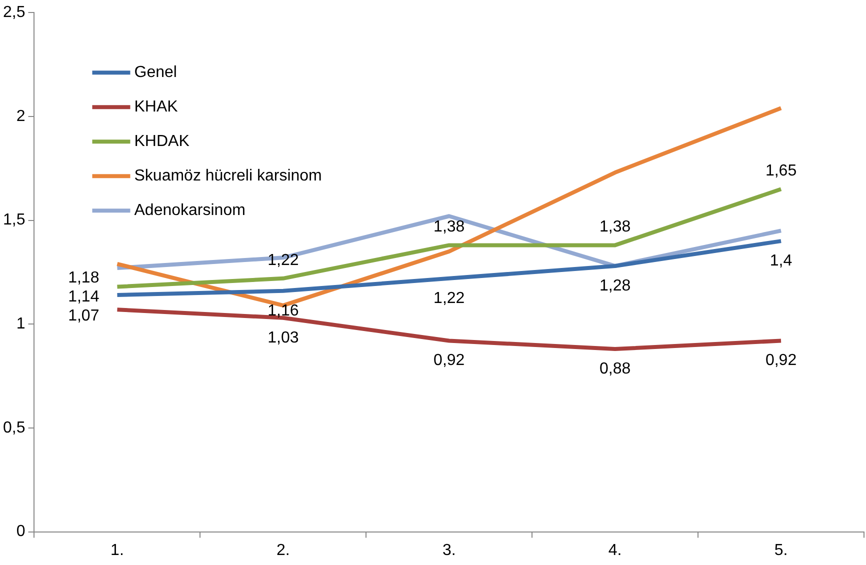 The image size is (866, 565). What do you see at coordinates (14, 13) in the screenshot?
I see `y-tick-label: 2,5` at bounding box center [14, 13].